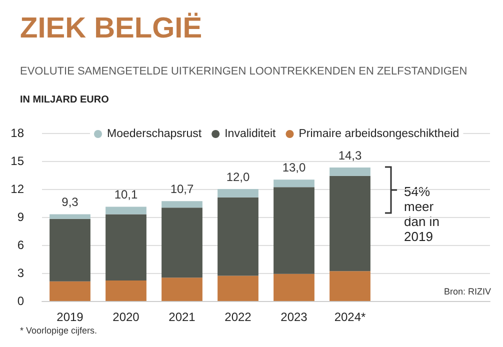  I want to click on total-label: 13,0, so click(294, 167).